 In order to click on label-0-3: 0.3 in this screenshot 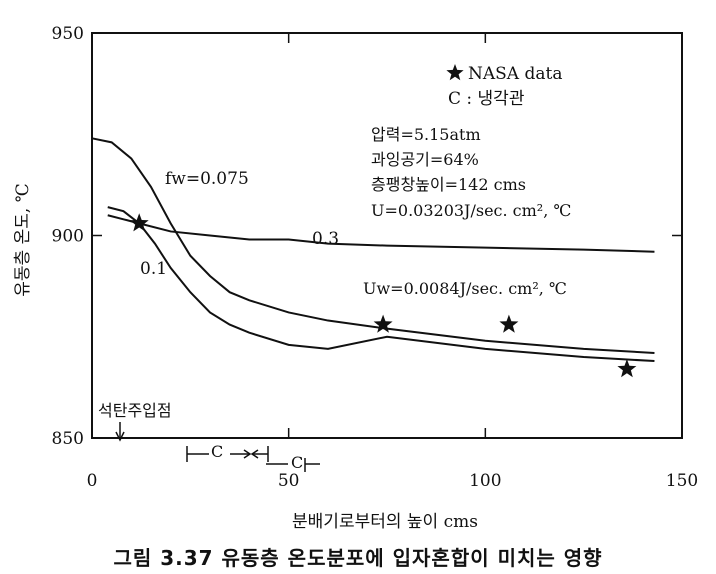, I will do `click(325, 239)`.